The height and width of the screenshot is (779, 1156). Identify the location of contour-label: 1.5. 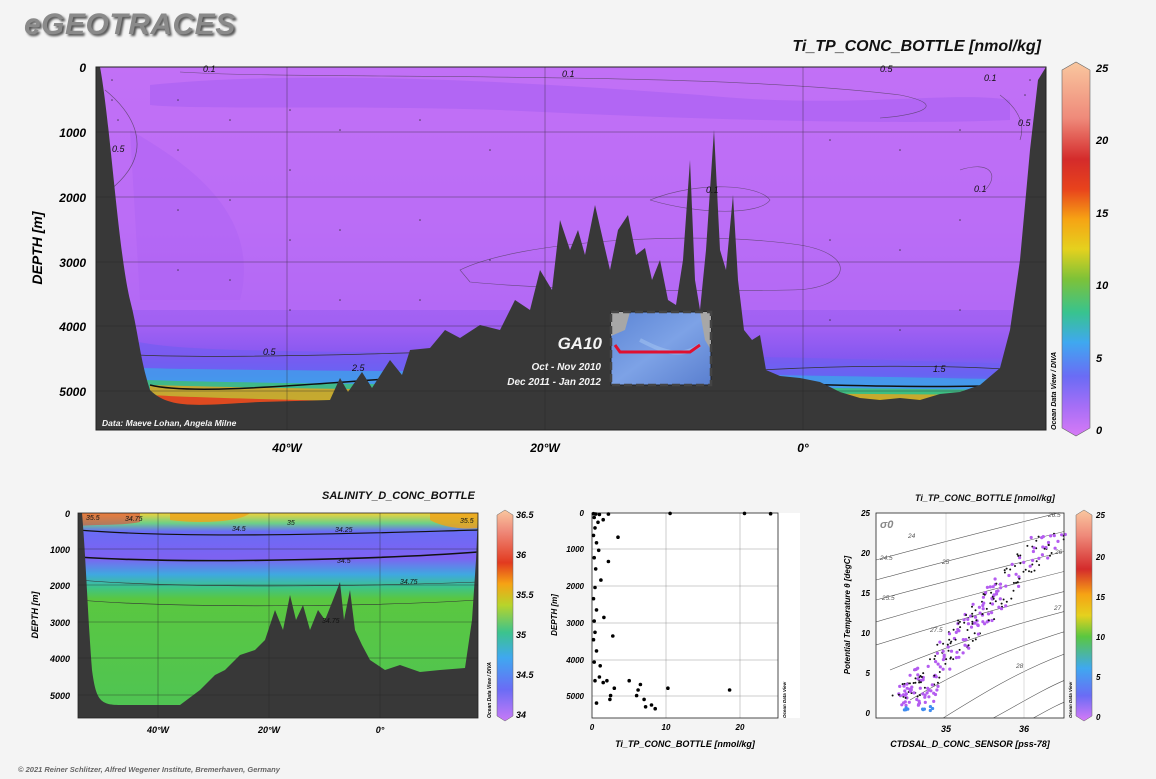
(940, 369).